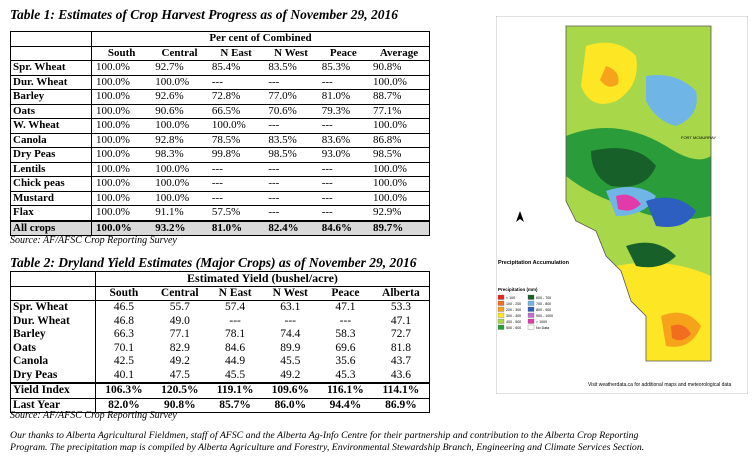 The height and width of the screenshot is (459, 754). I want to click on crop-label: Dur. Wheat, so click(51, 82).